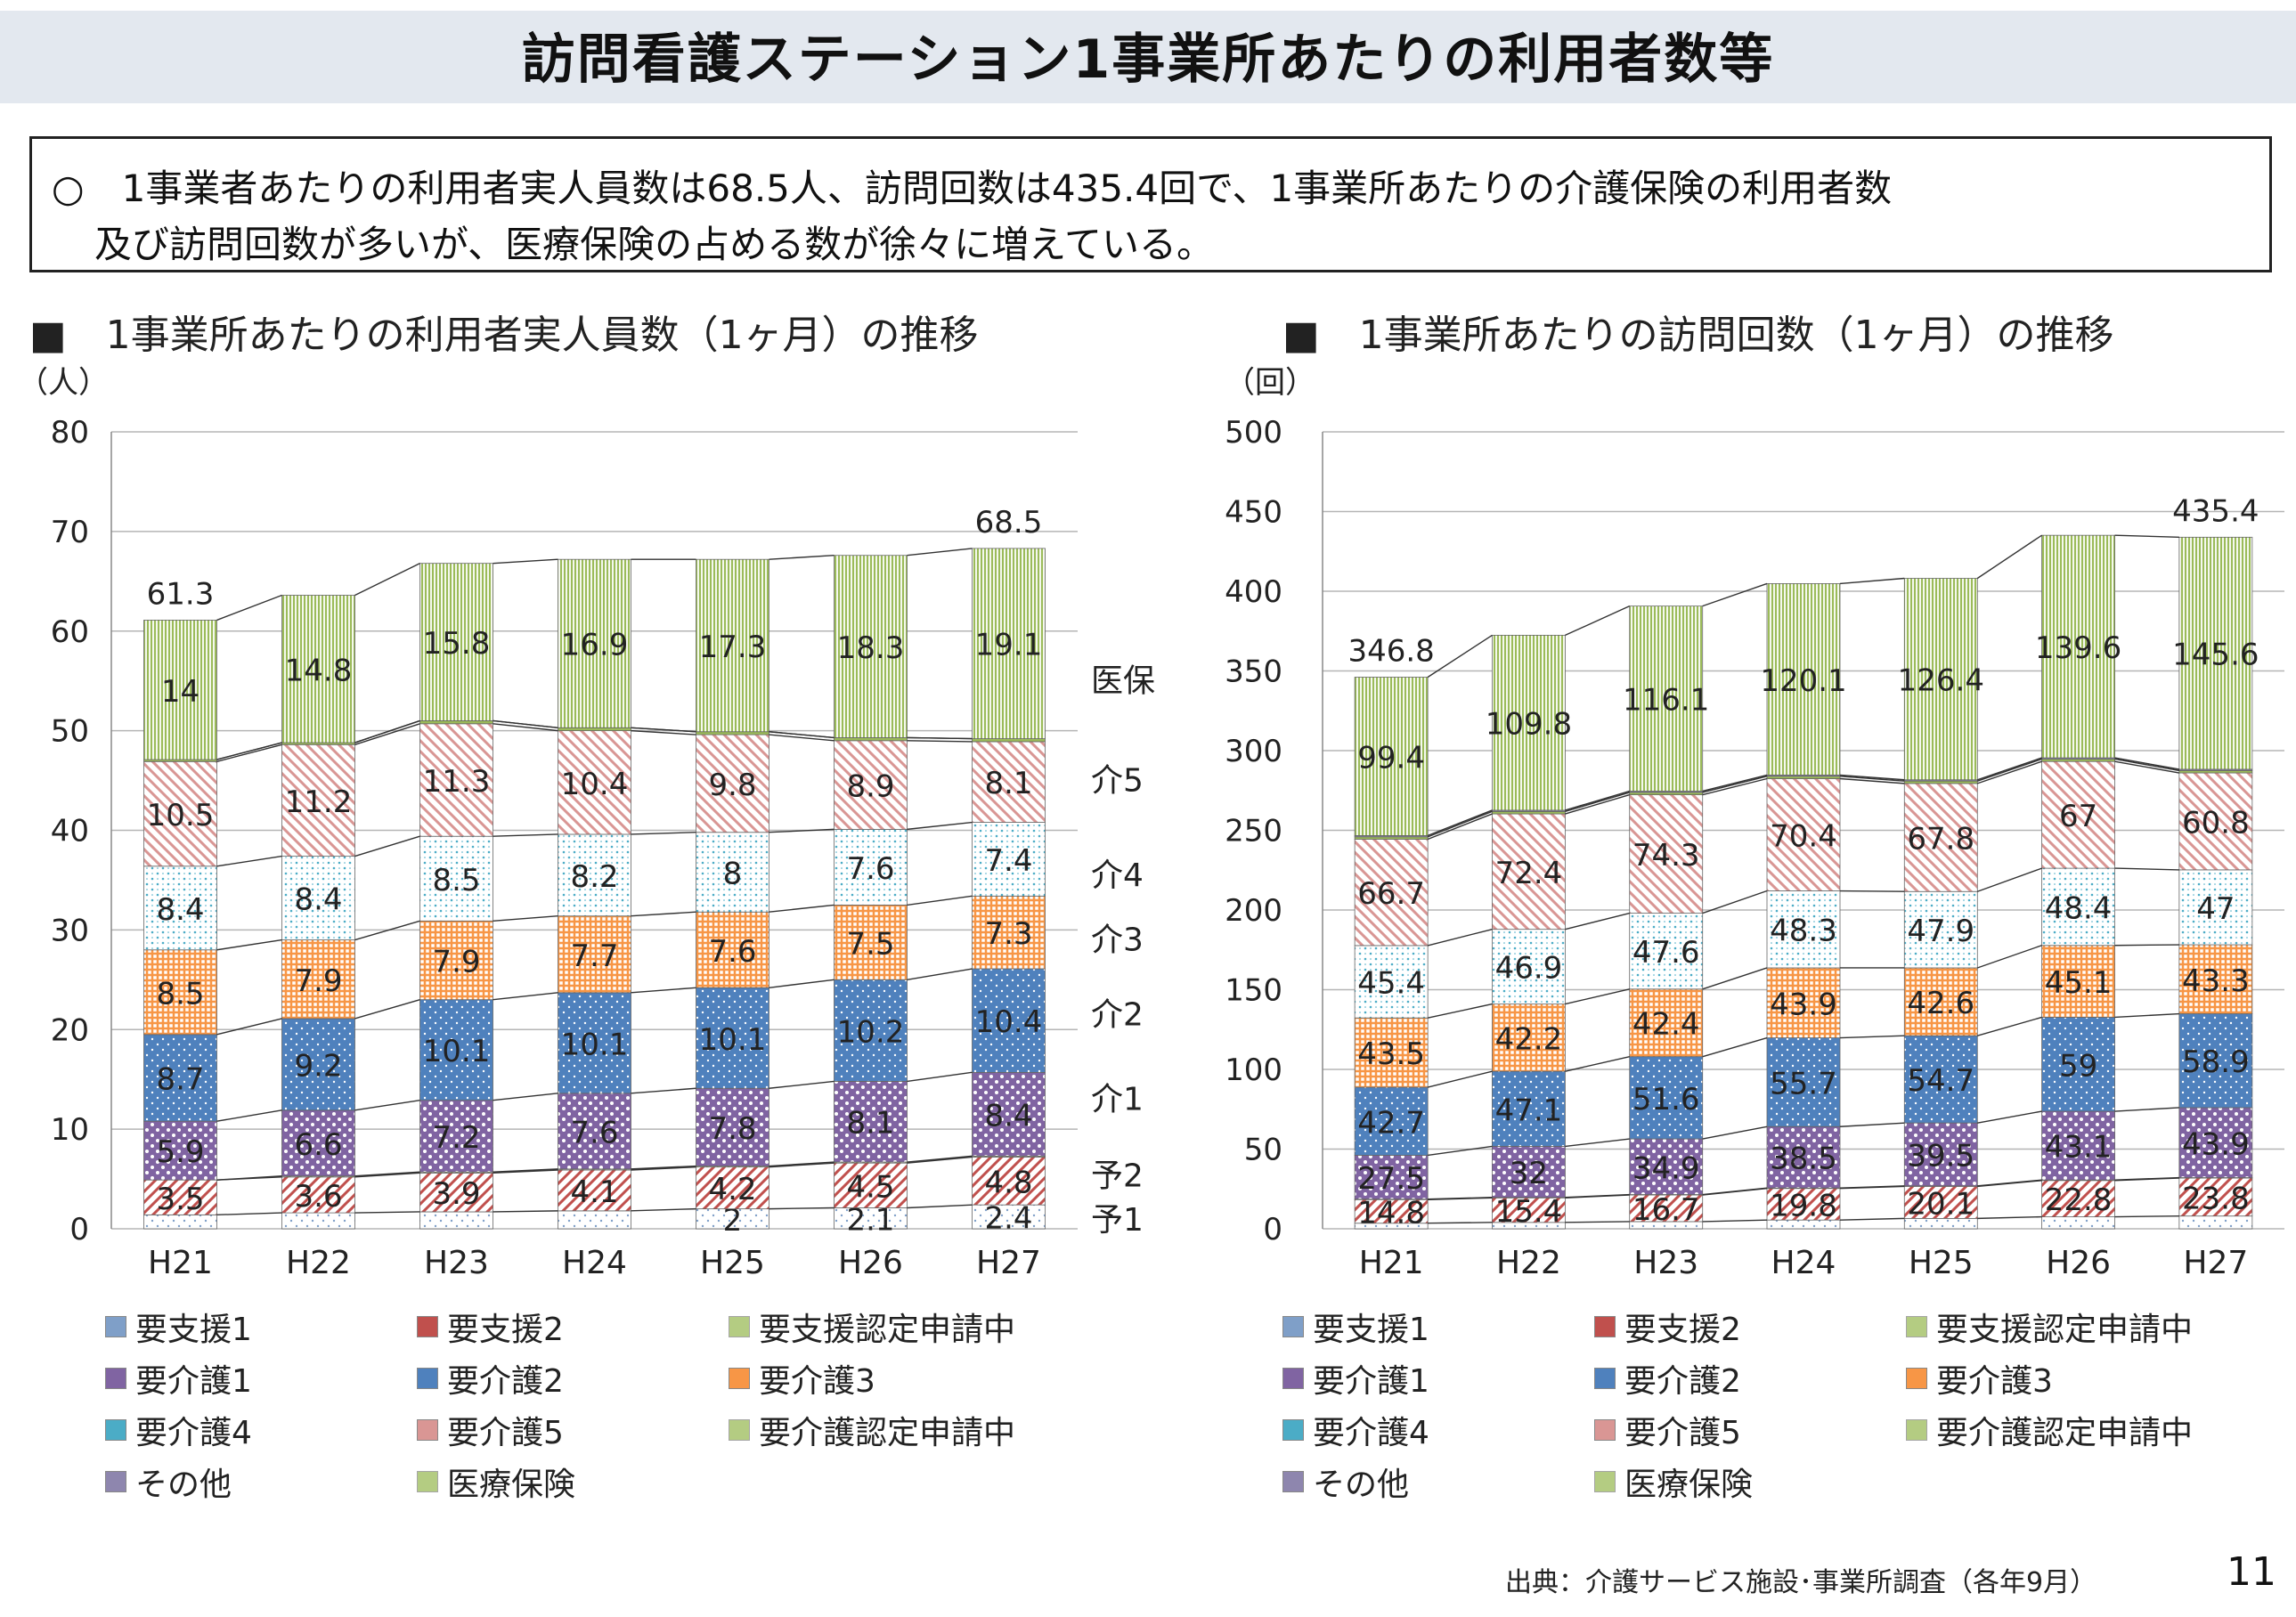 The image size is (2296, 1617). Describe the element at coordinates (1803, 1205) in the screenshot. I see `data-label: 19.8` at that location.